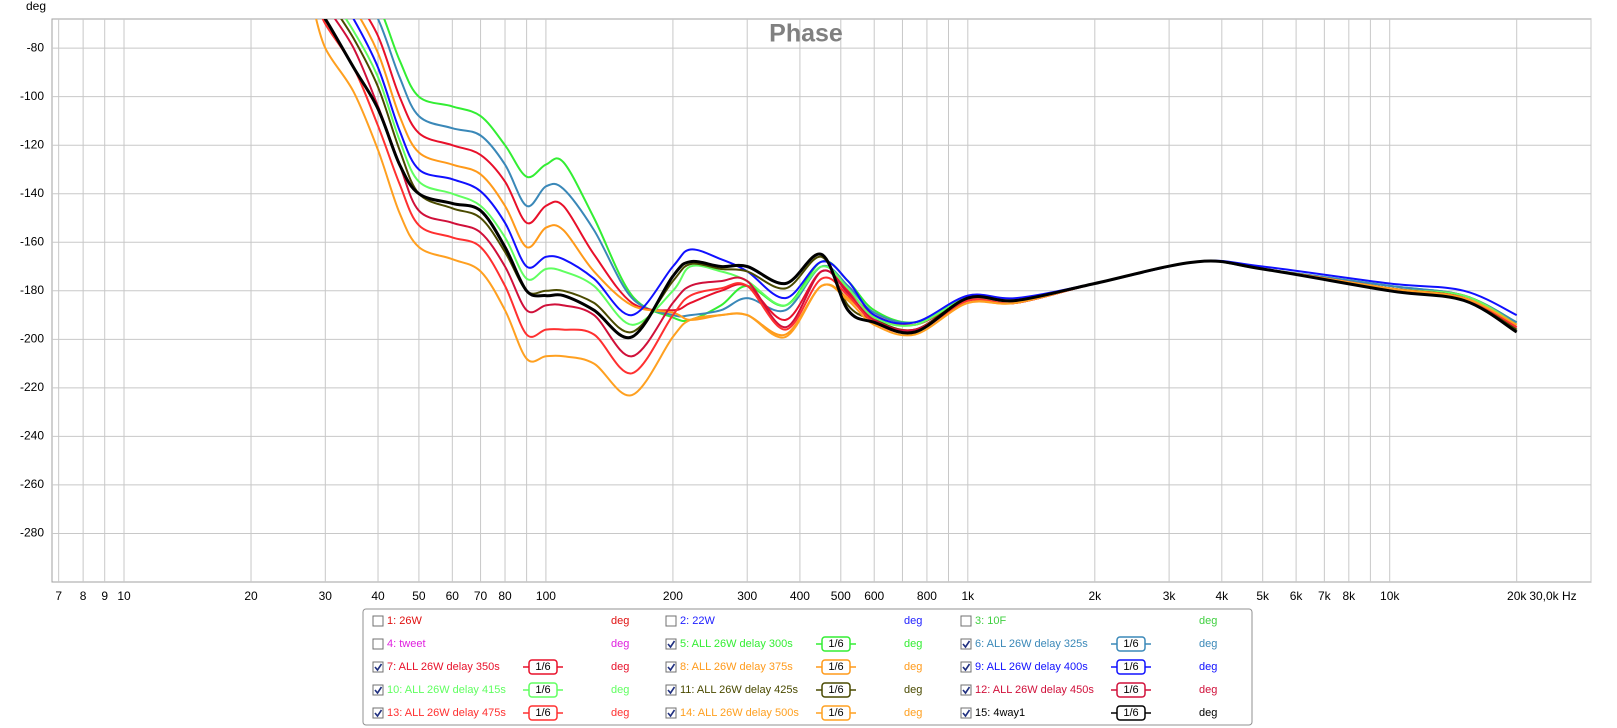 The width and height of the screenshot is (1617, 728). I want to click on legend-label: 1: 26W, so click(404, 621).